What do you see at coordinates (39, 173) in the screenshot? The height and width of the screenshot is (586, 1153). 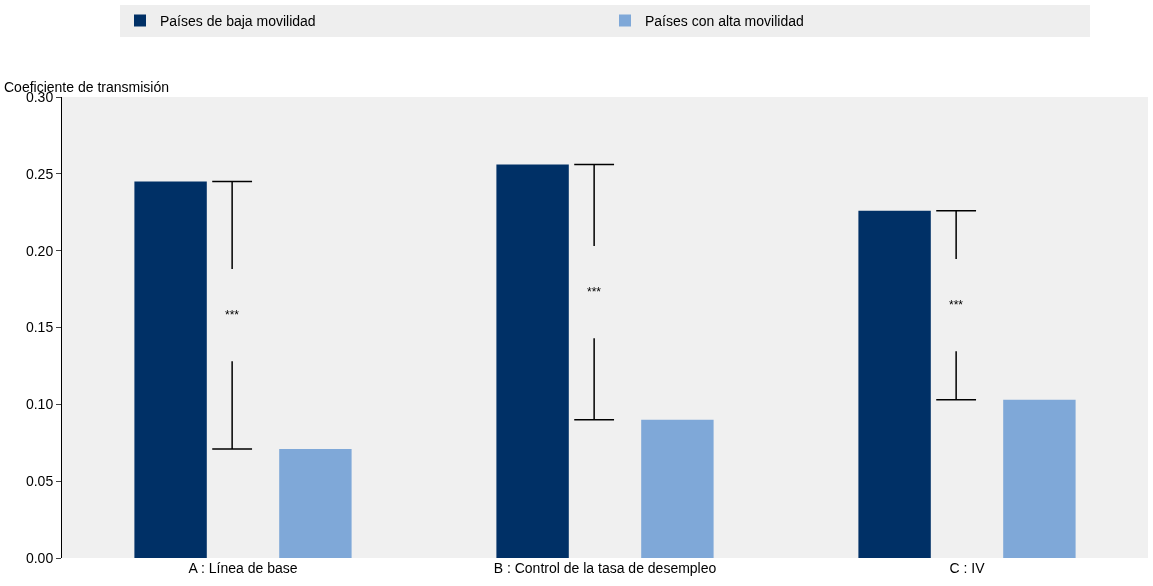 I see `y-tick-label: 0.25` at bounding box center [39, 173].